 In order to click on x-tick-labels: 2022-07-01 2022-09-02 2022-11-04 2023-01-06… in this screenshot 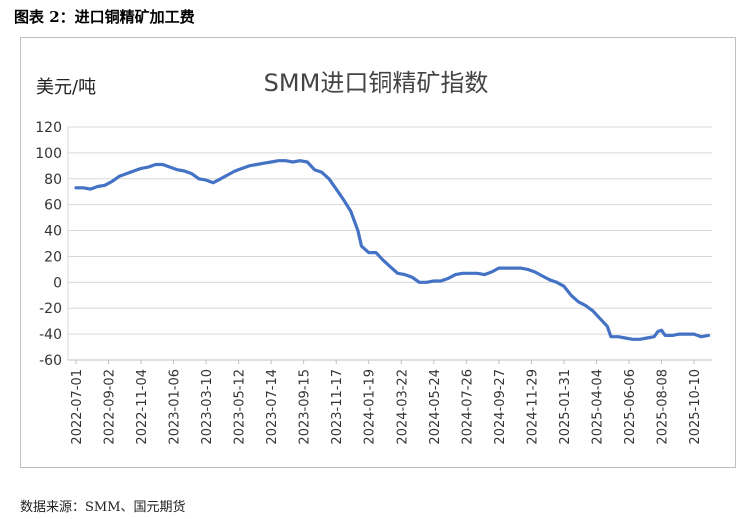, I will do `click(386, 402)`.